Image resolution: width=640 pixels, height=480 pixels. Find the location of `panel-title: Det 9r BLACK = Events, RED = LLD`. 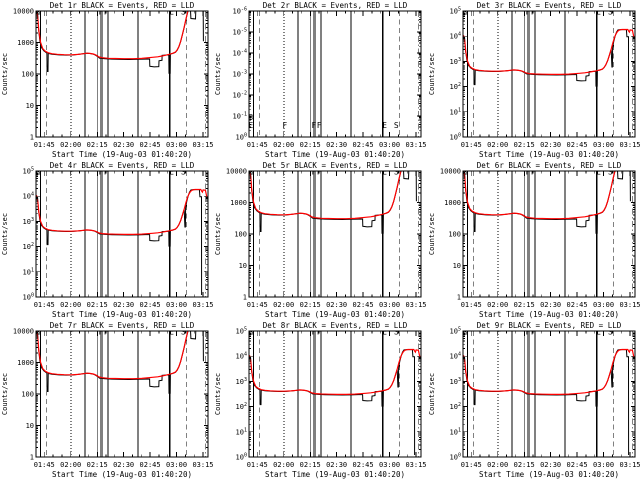

panel-title: Det 9r BLACK = Events, RED = LLD is located at coordinates (549, 325).